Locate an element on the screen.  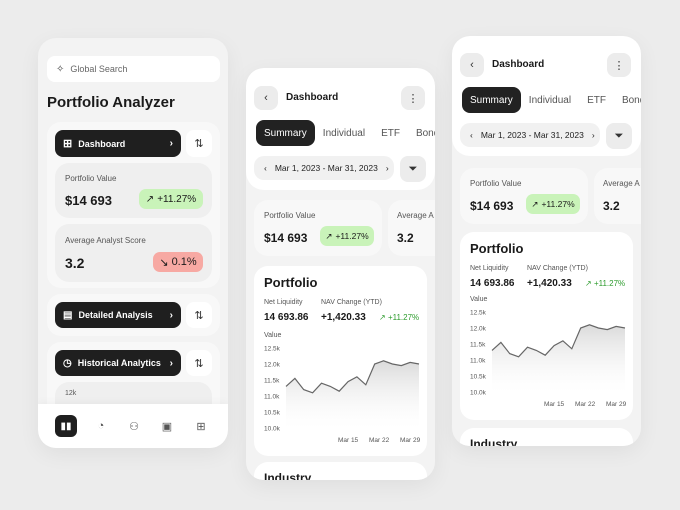
sliders-button: ⇅ is located at coordinates (199, 143).